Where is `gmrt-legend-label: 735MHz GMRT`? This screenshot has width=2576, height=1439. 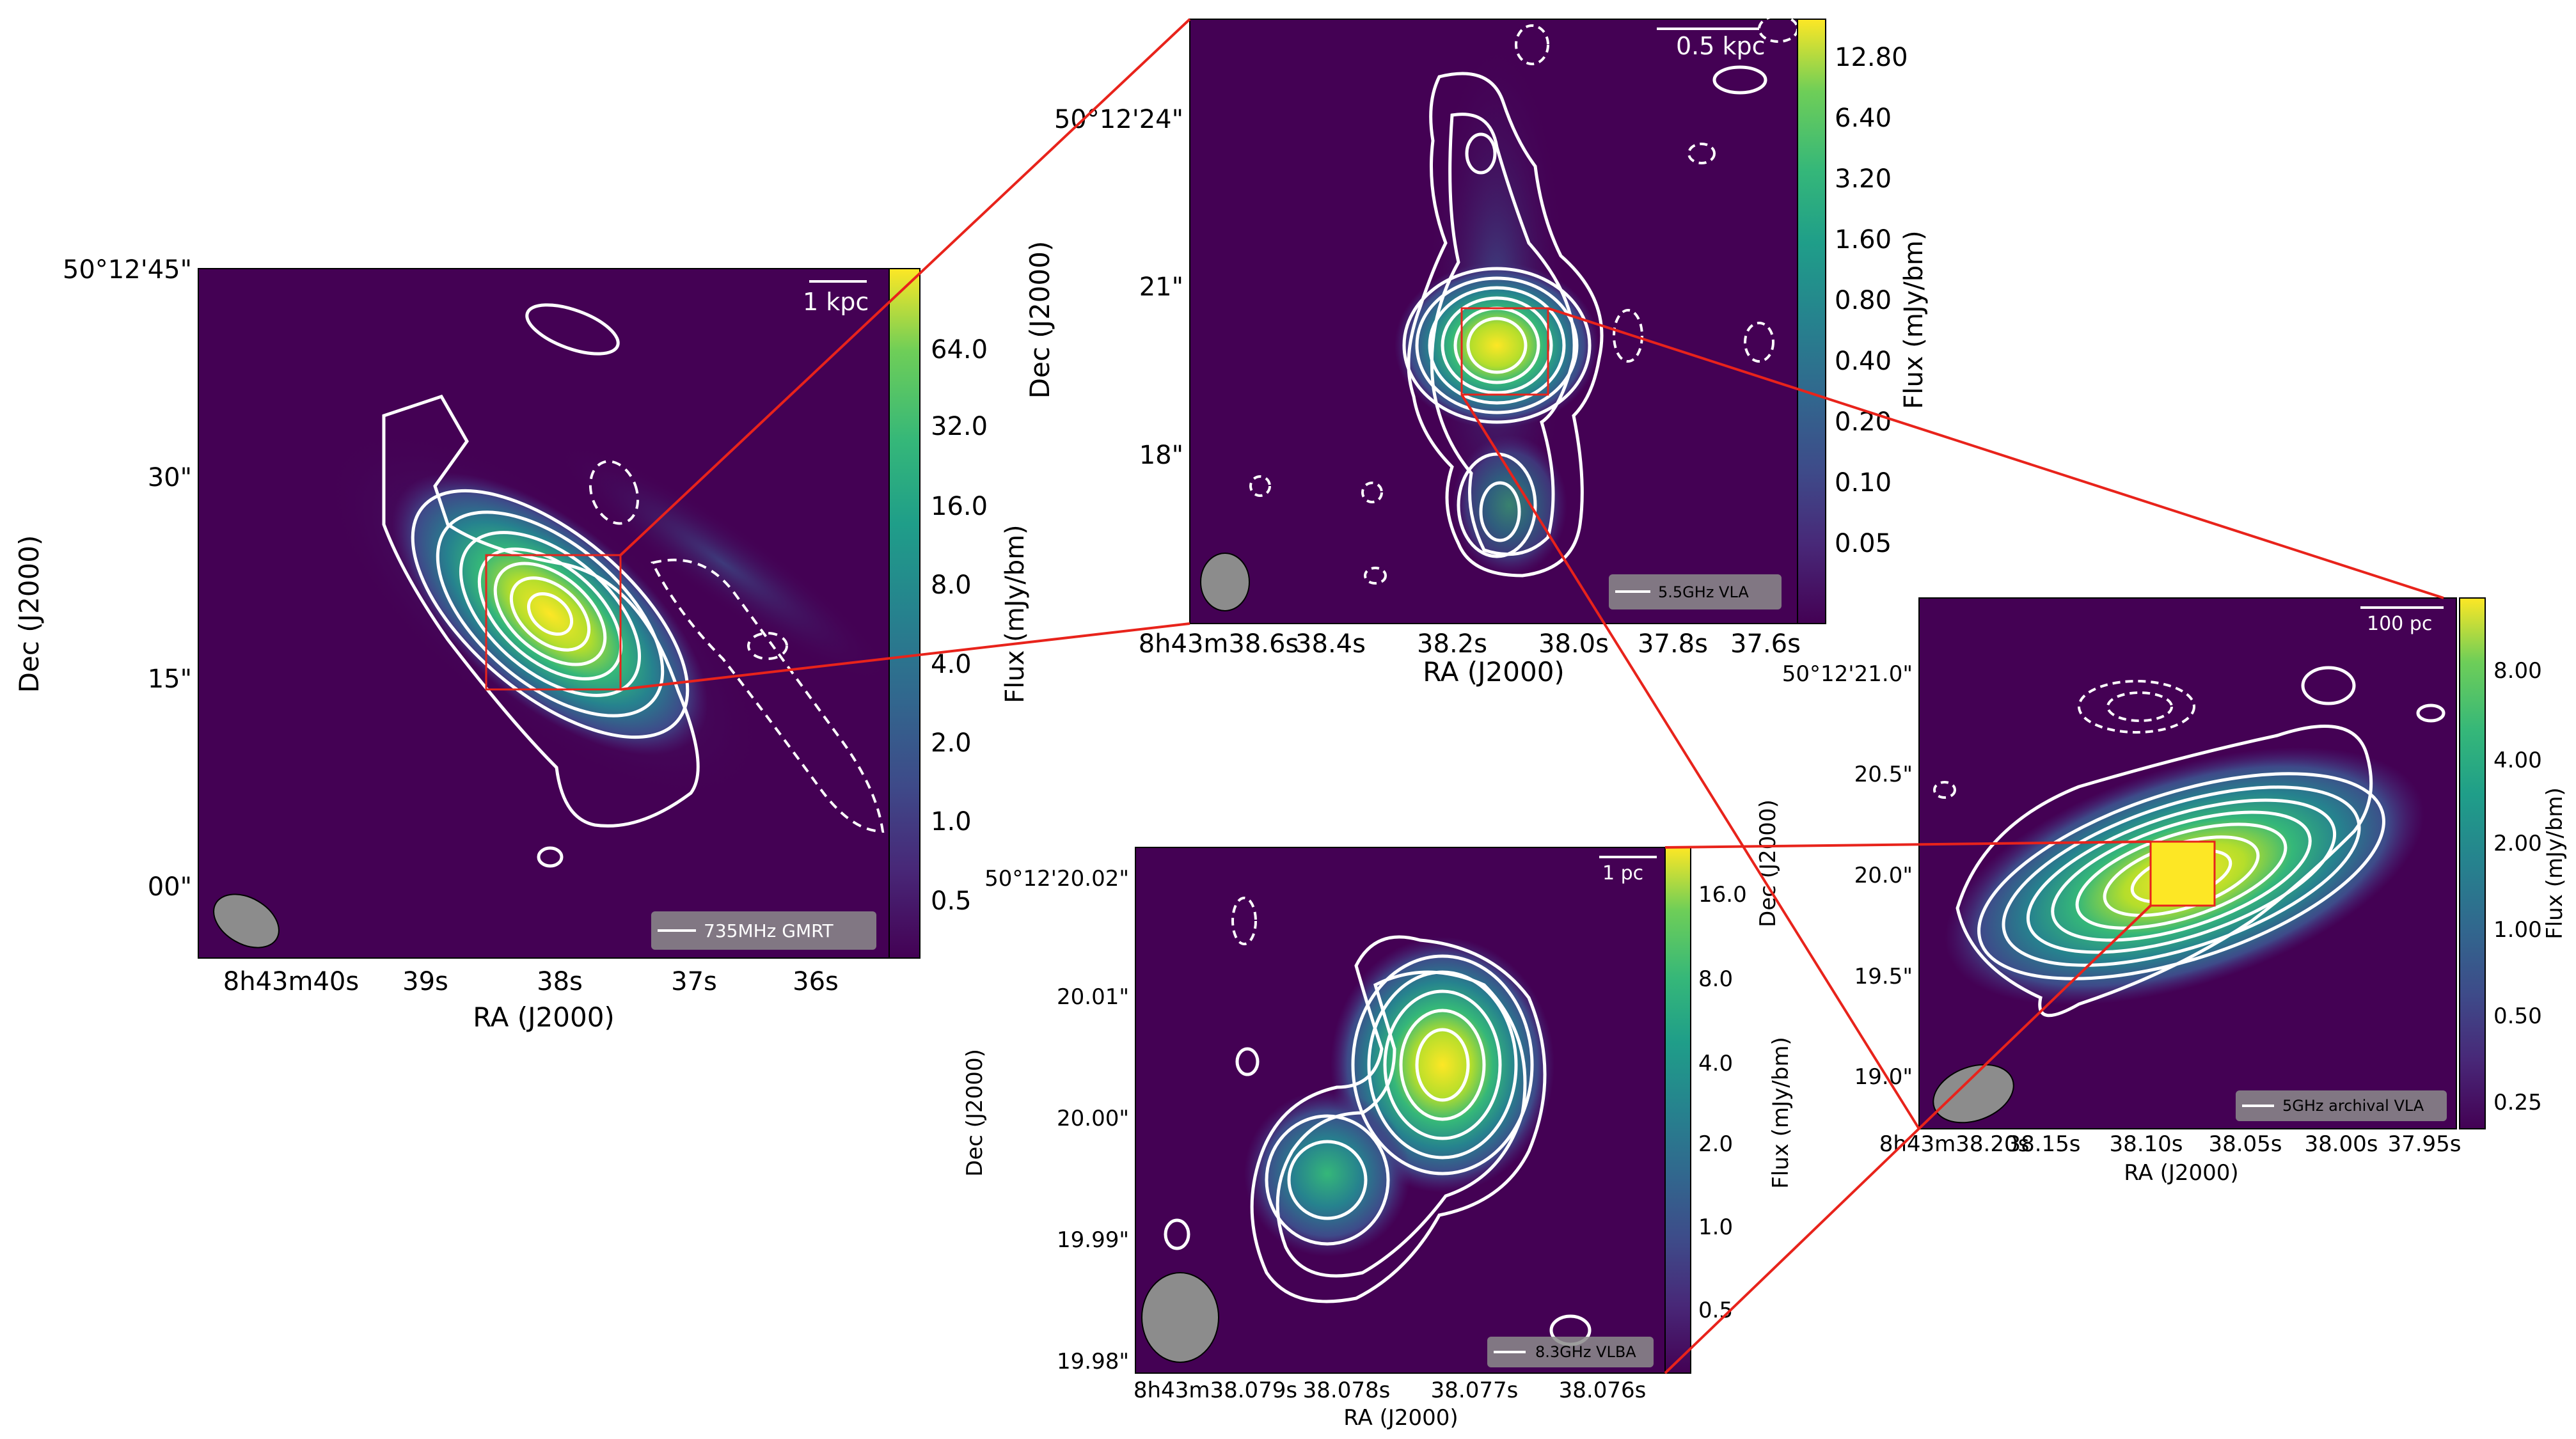 gmrt-legend-label: 735MHz GMRT is located at coordinates (769, 930).